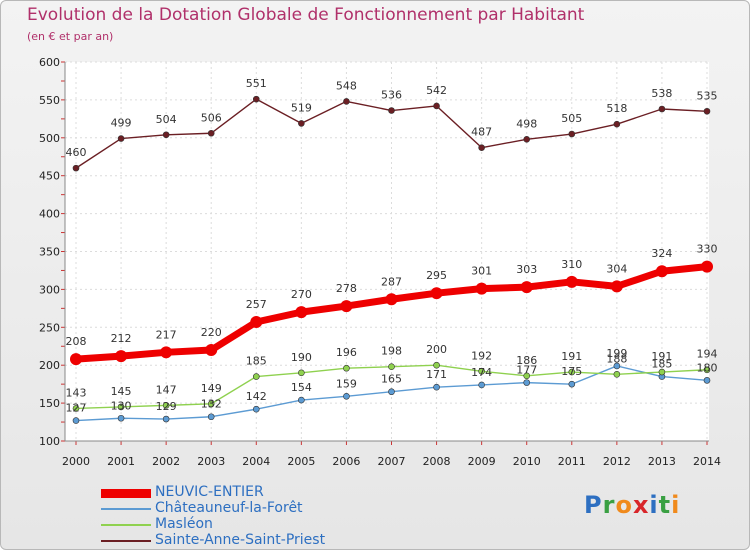 This screenshot has width=750, height=550. I want to click on data-label: 519, so click(301, 107).